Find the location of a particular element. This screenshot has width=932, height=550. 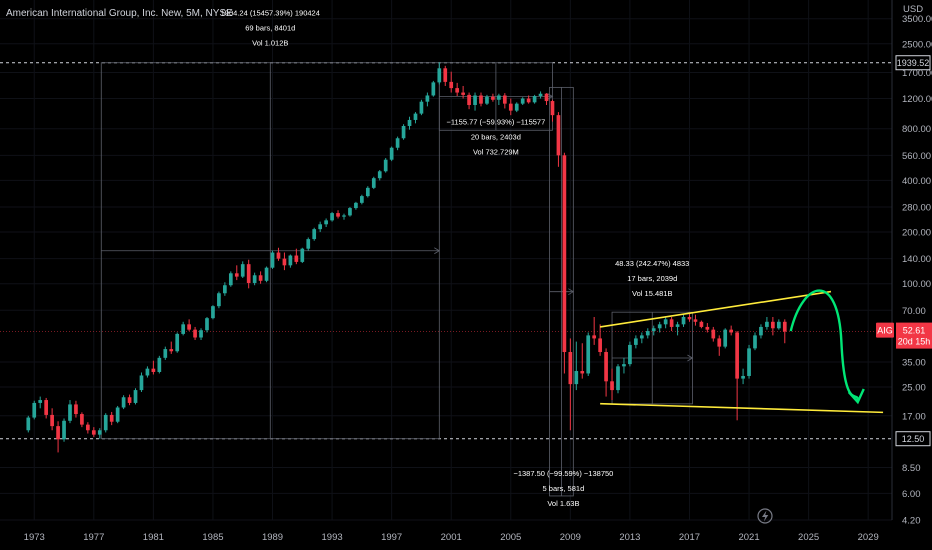

time-tick-label: 1997 is located at coordinates (391, 537).